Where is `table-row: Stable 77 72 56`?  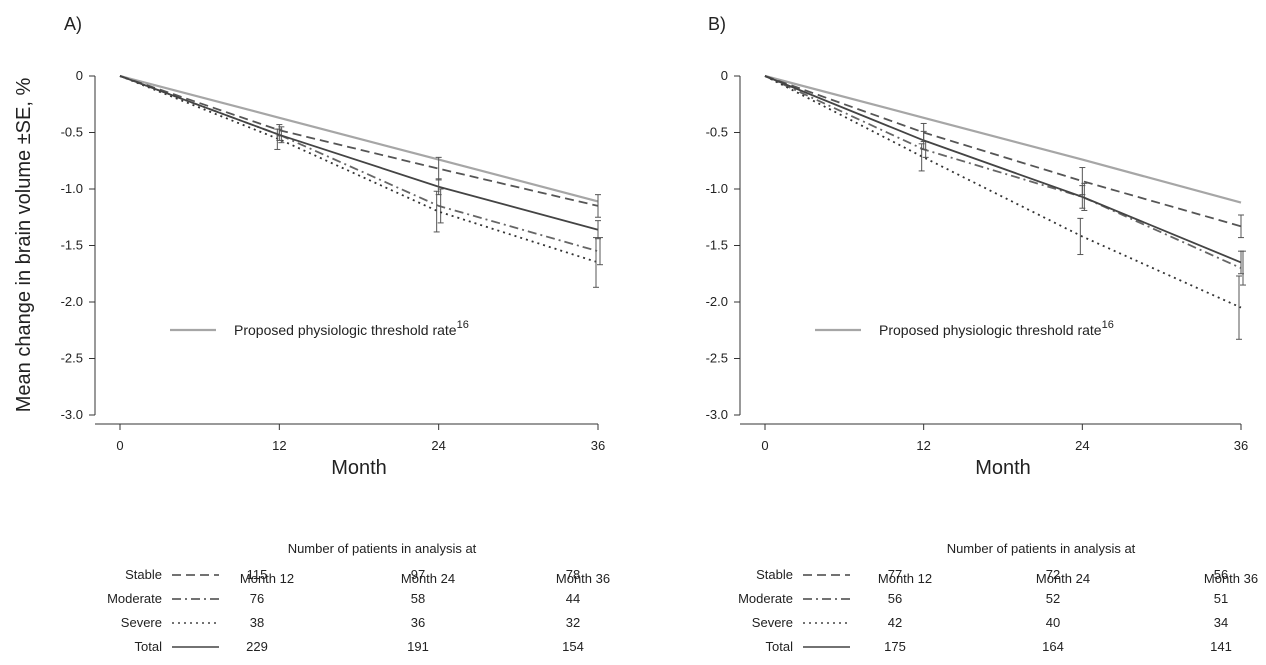
table-row: Stable 77 72 56 is located at coordinates (992, 574).